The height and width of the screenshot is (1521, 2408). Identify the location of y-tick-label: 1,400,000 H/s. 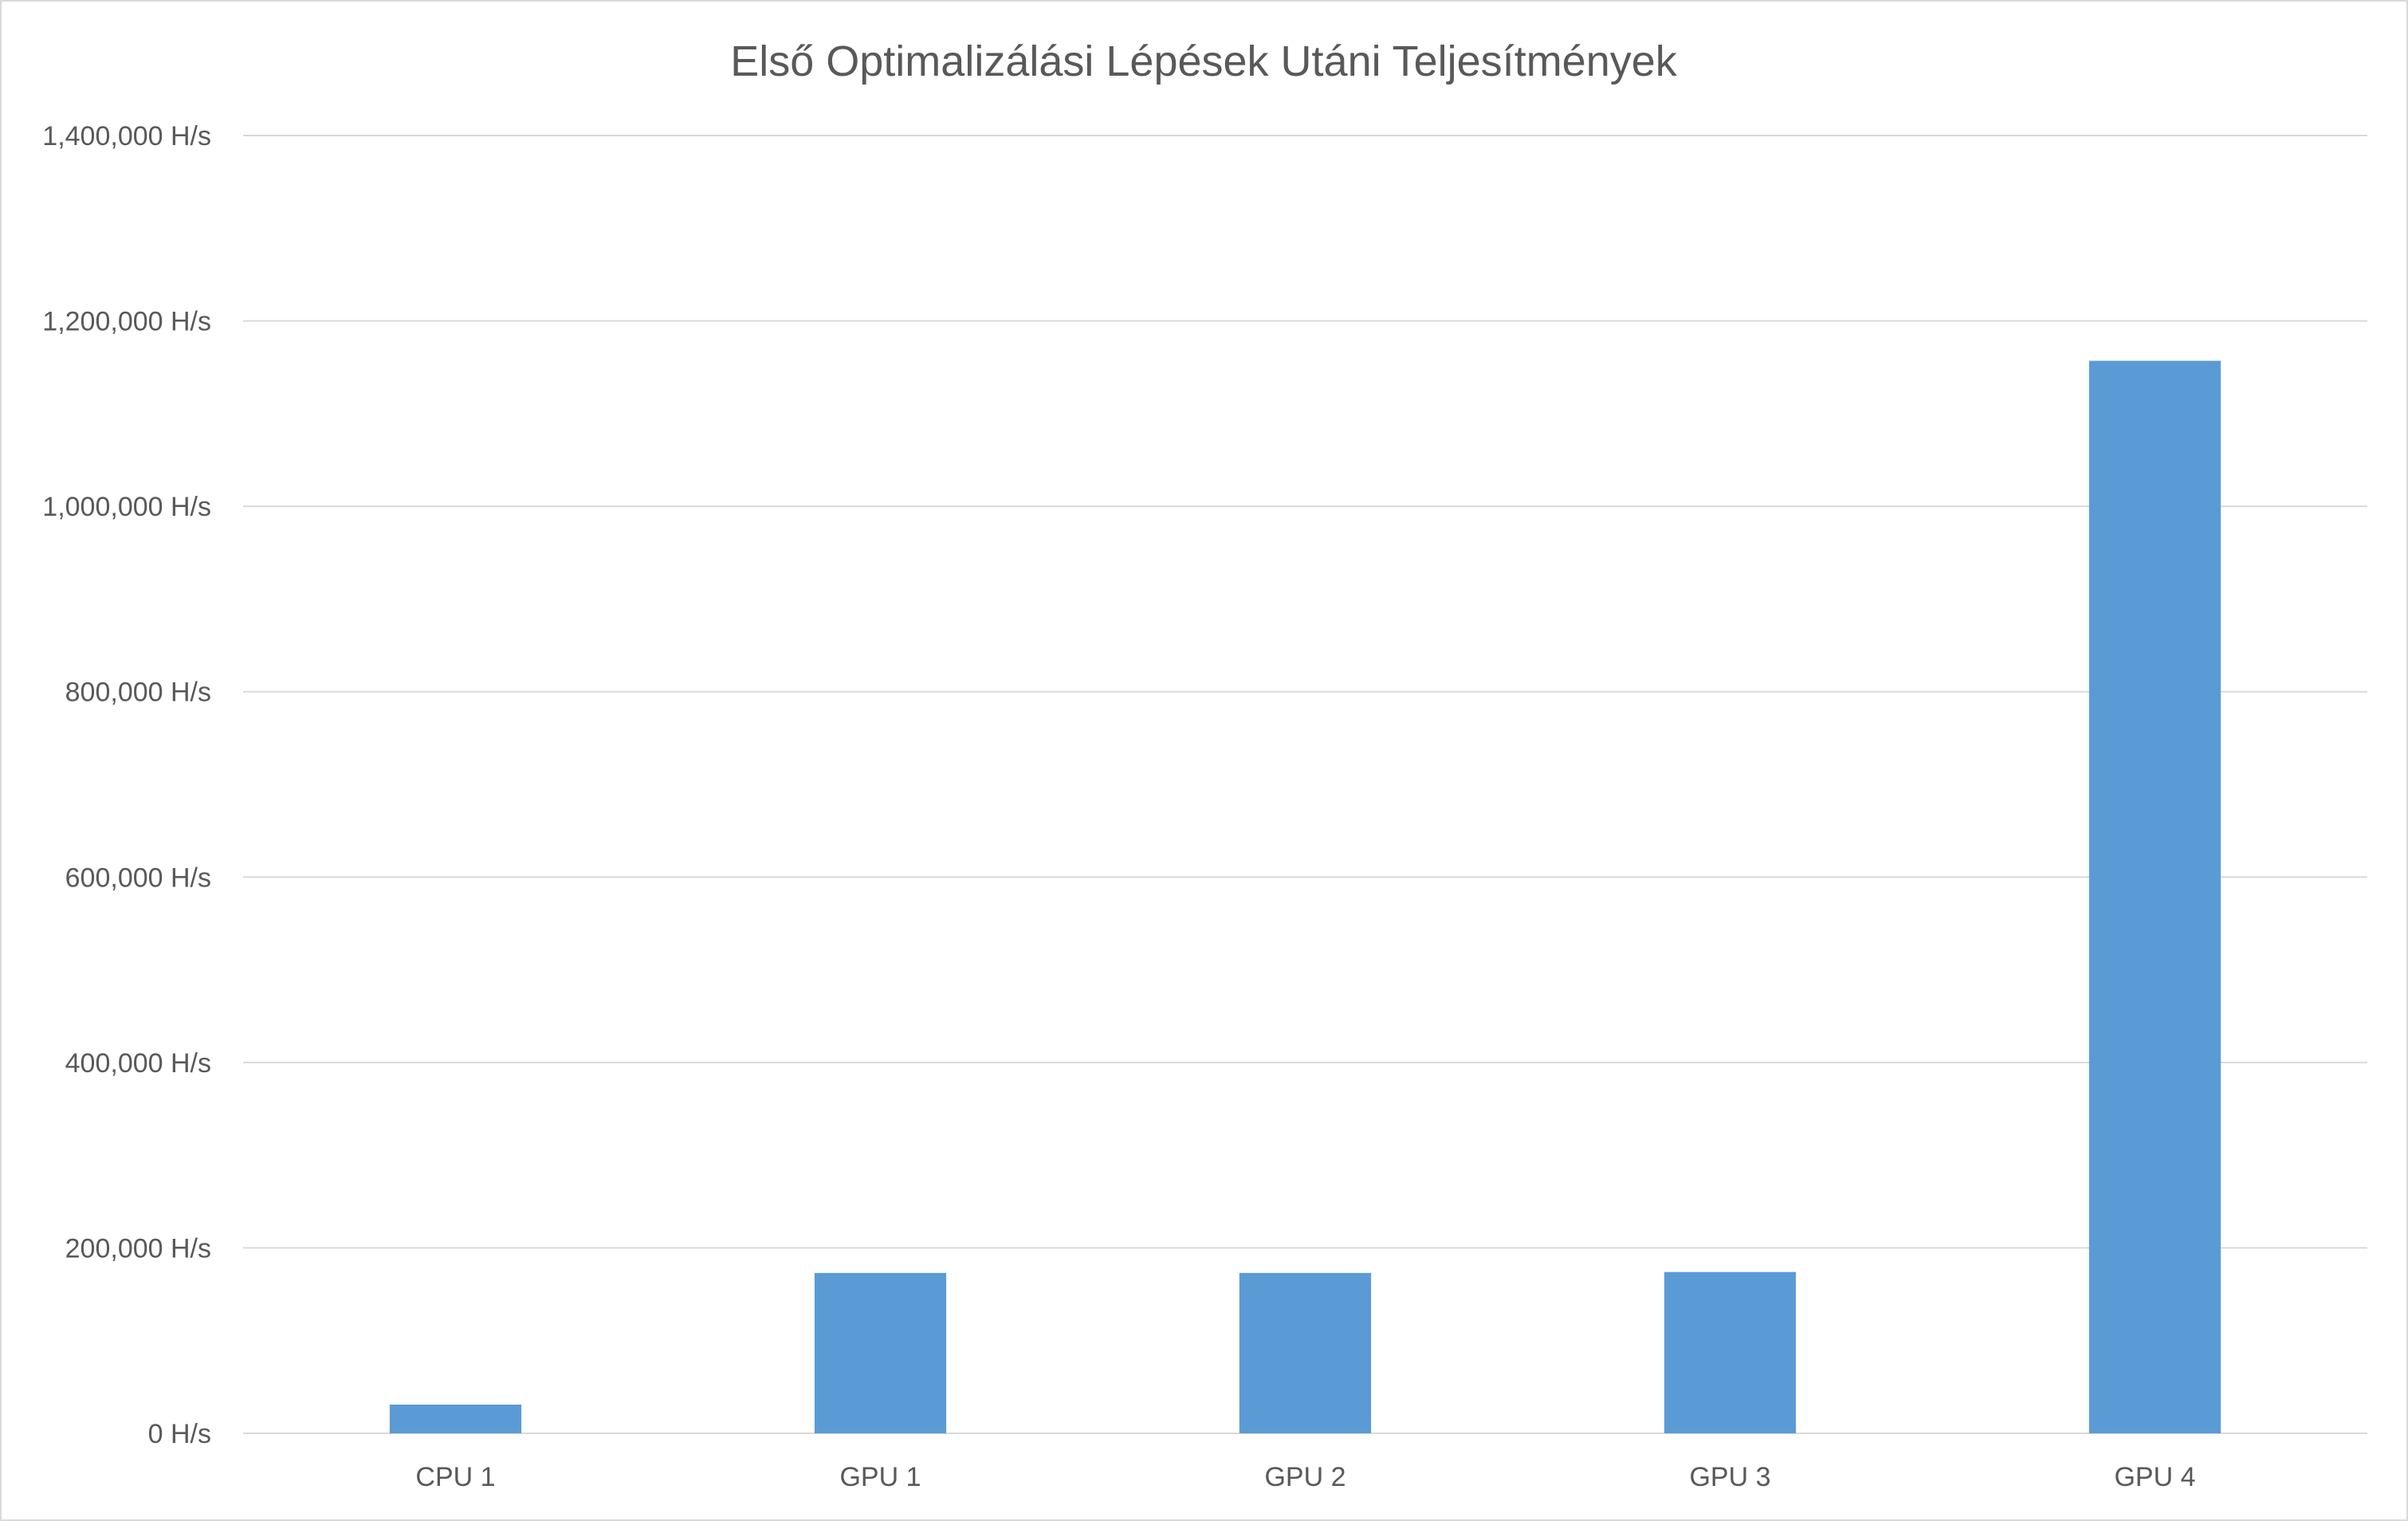
(126, 136).